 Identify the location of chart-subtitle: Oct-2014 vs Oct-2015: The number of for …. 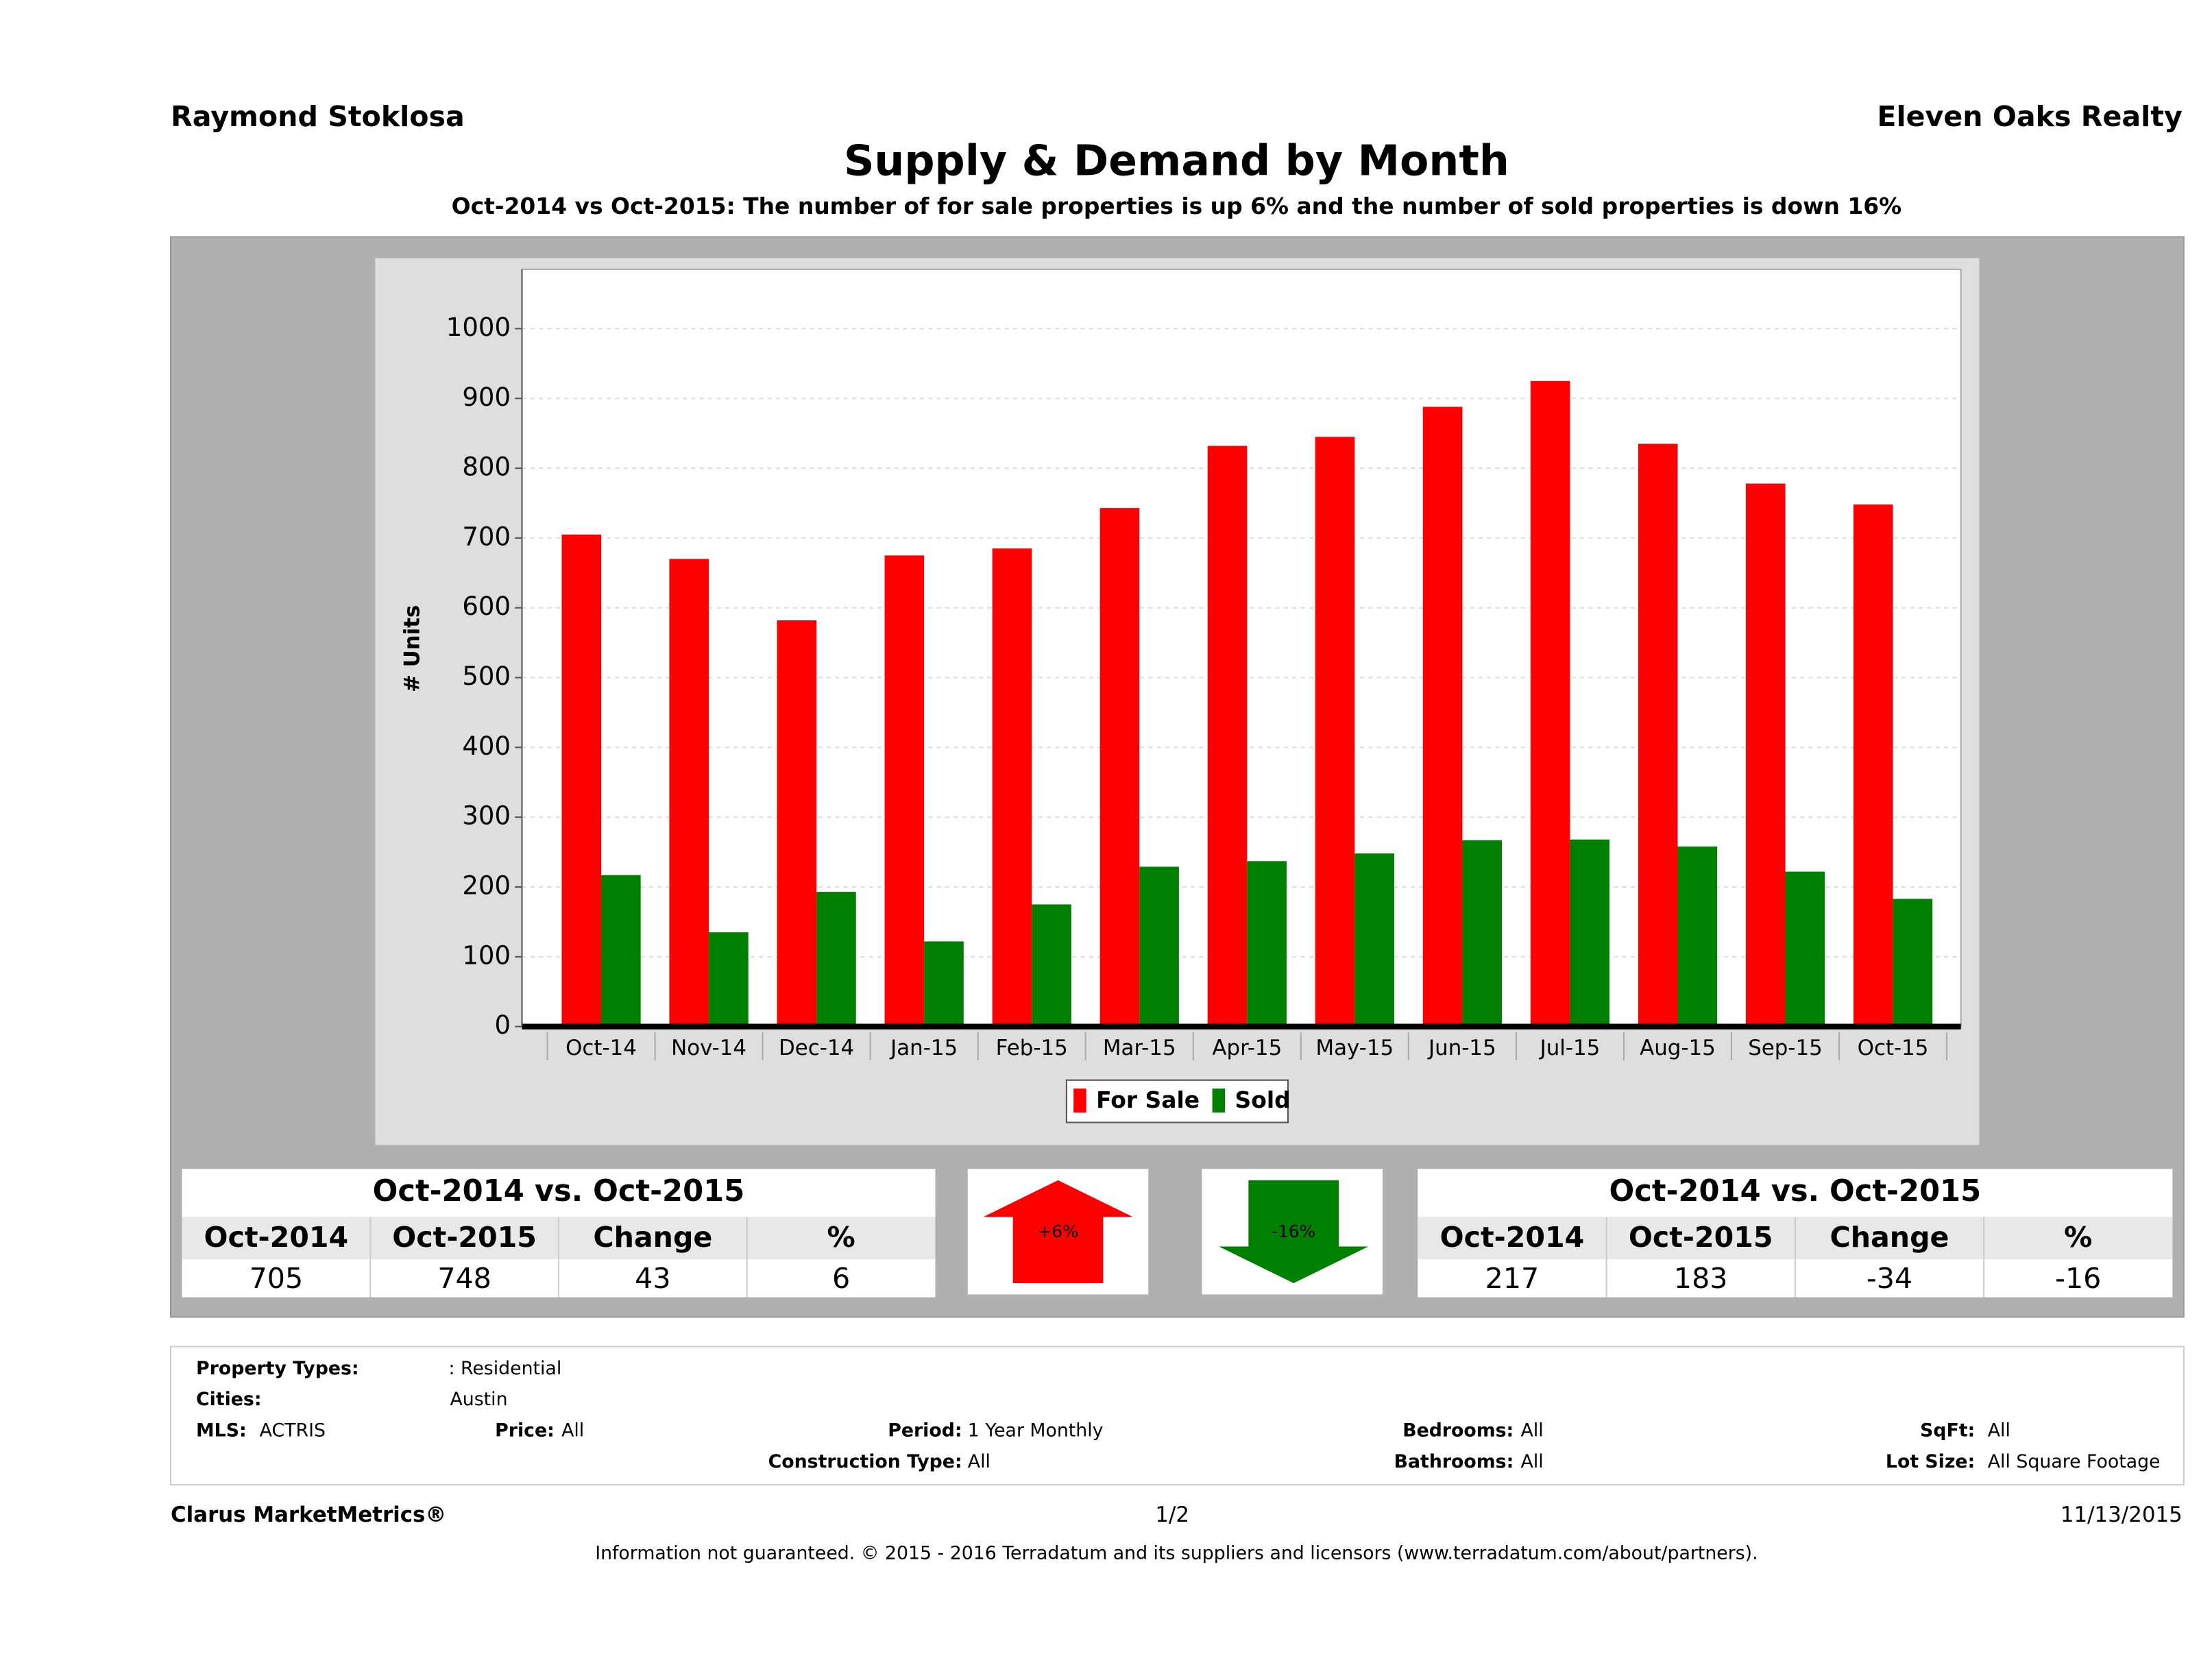
(1177, 206).